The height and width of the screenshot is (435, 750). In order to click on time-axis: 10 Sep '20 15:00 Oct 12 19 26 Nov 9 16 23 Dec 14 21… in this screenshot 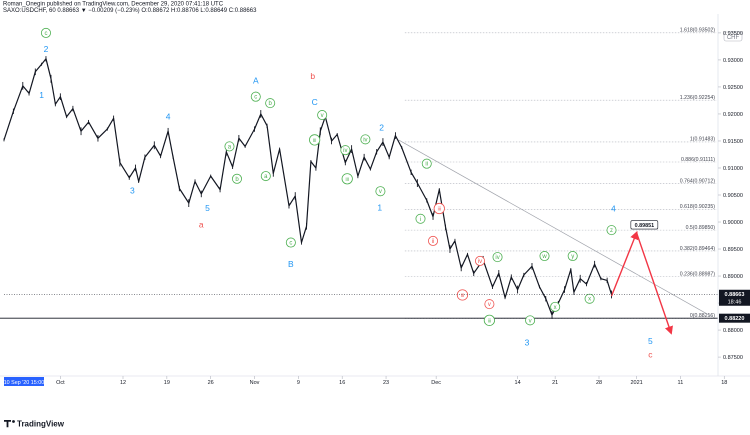, I will do `click(366, 381)`.